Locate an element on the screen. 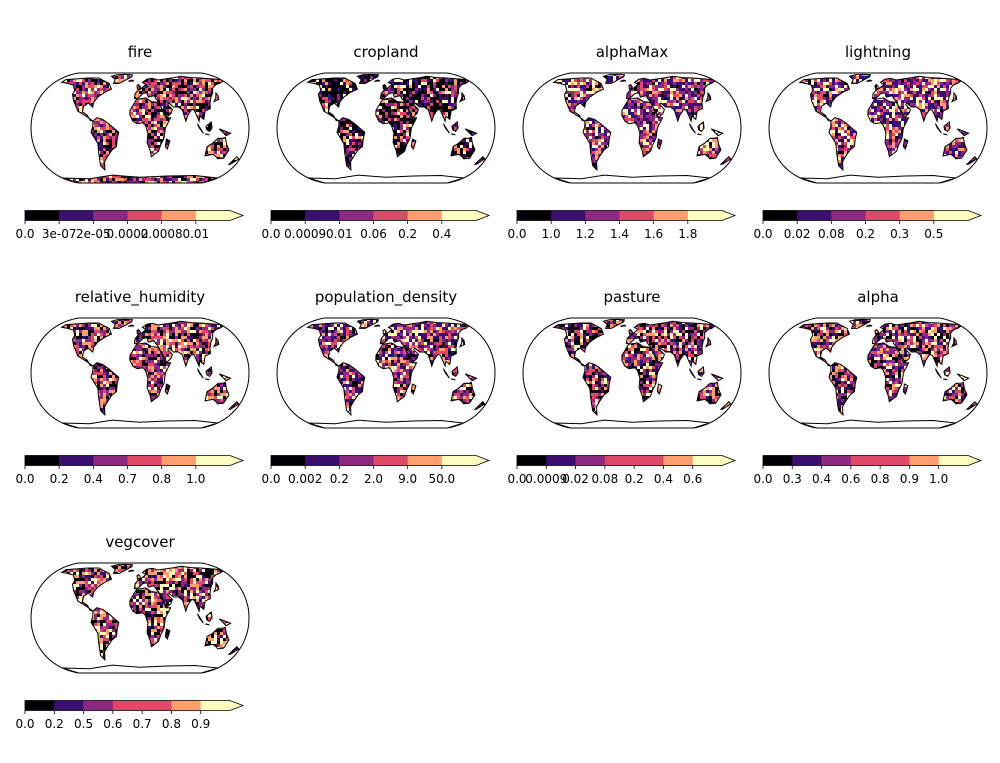 The width and height of the screenshot is (1000, 763). colorbar-tick-label: 9.0 is located at coordinates (407, 479).